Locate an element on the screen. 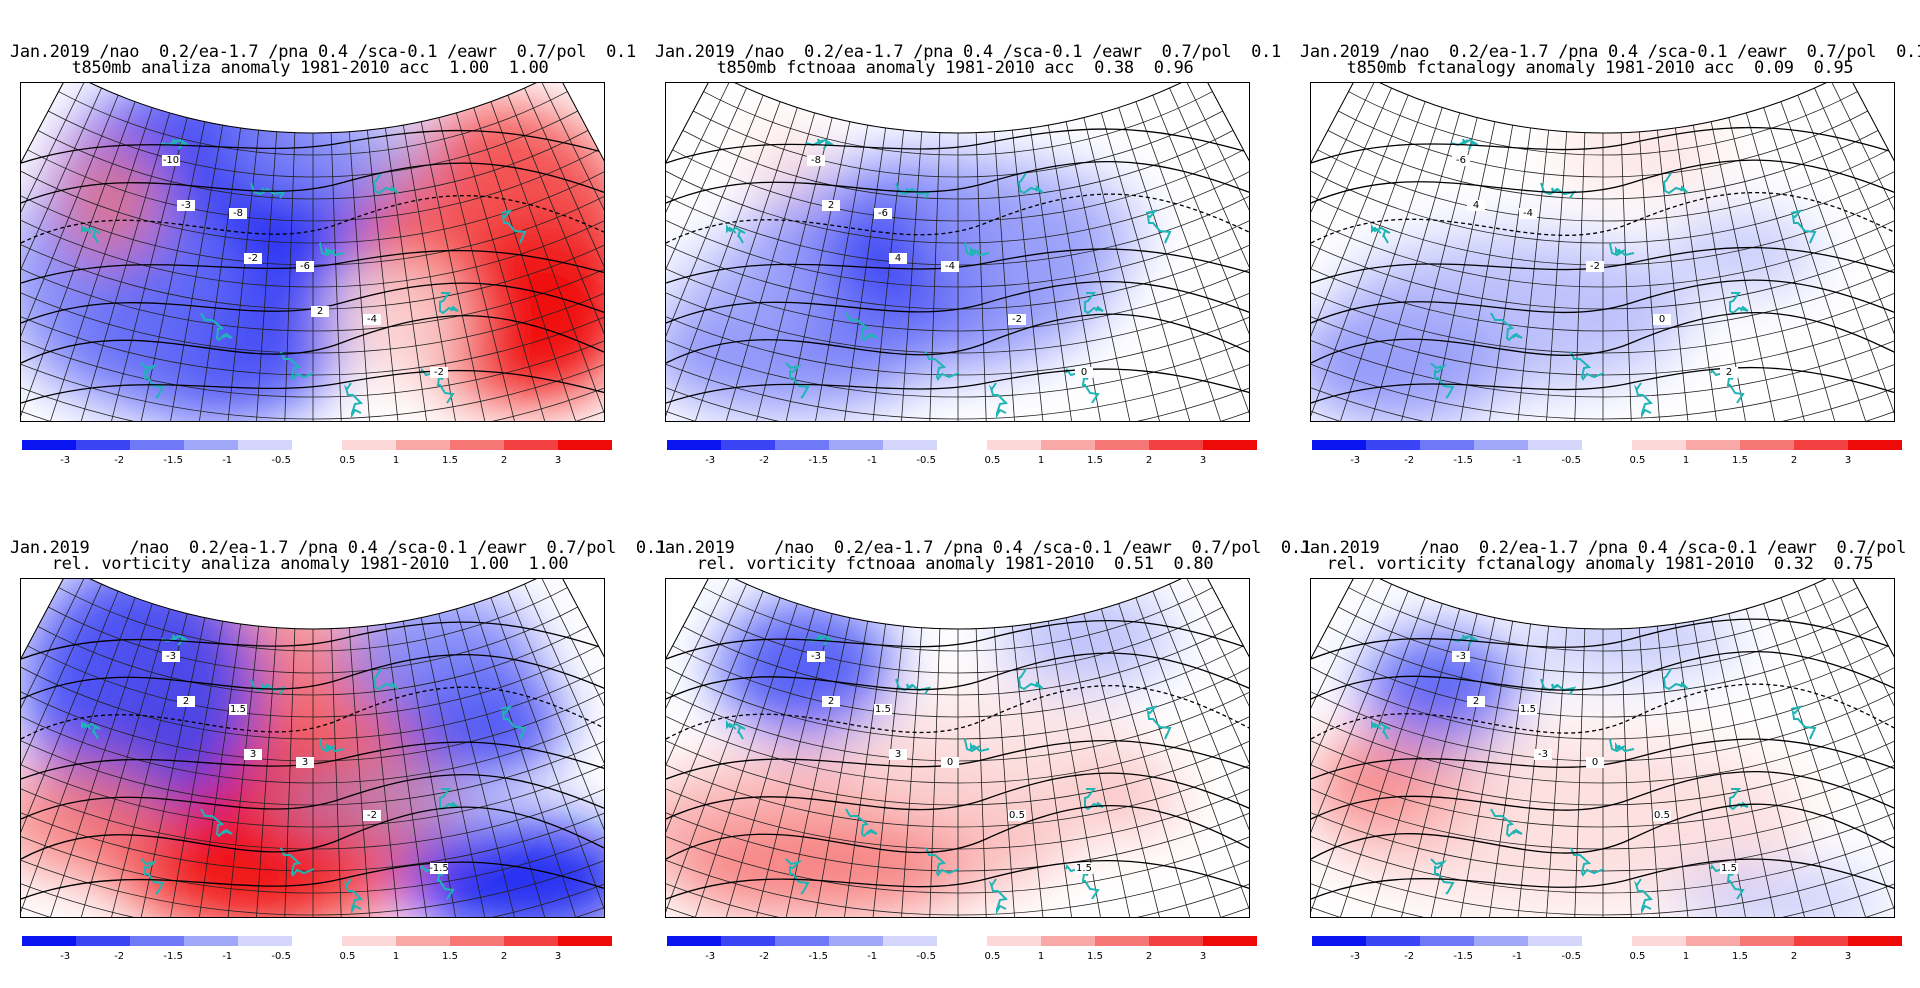  map-outline is located at coordinates (312, 123).